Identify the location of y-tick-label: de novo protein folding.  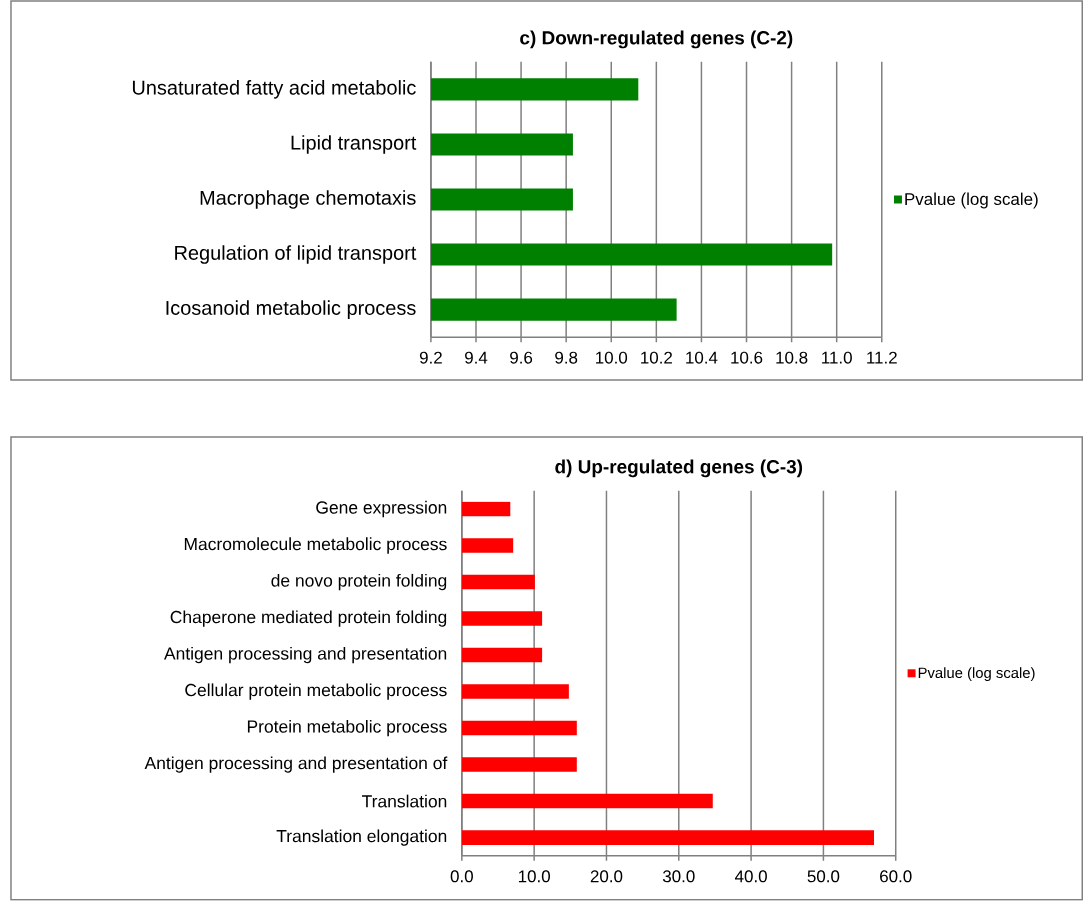
(359, 582).